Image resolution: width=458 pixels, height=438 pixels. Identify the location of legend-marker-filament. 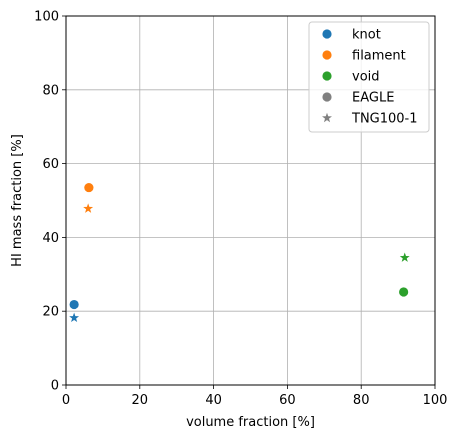
(327, 55).